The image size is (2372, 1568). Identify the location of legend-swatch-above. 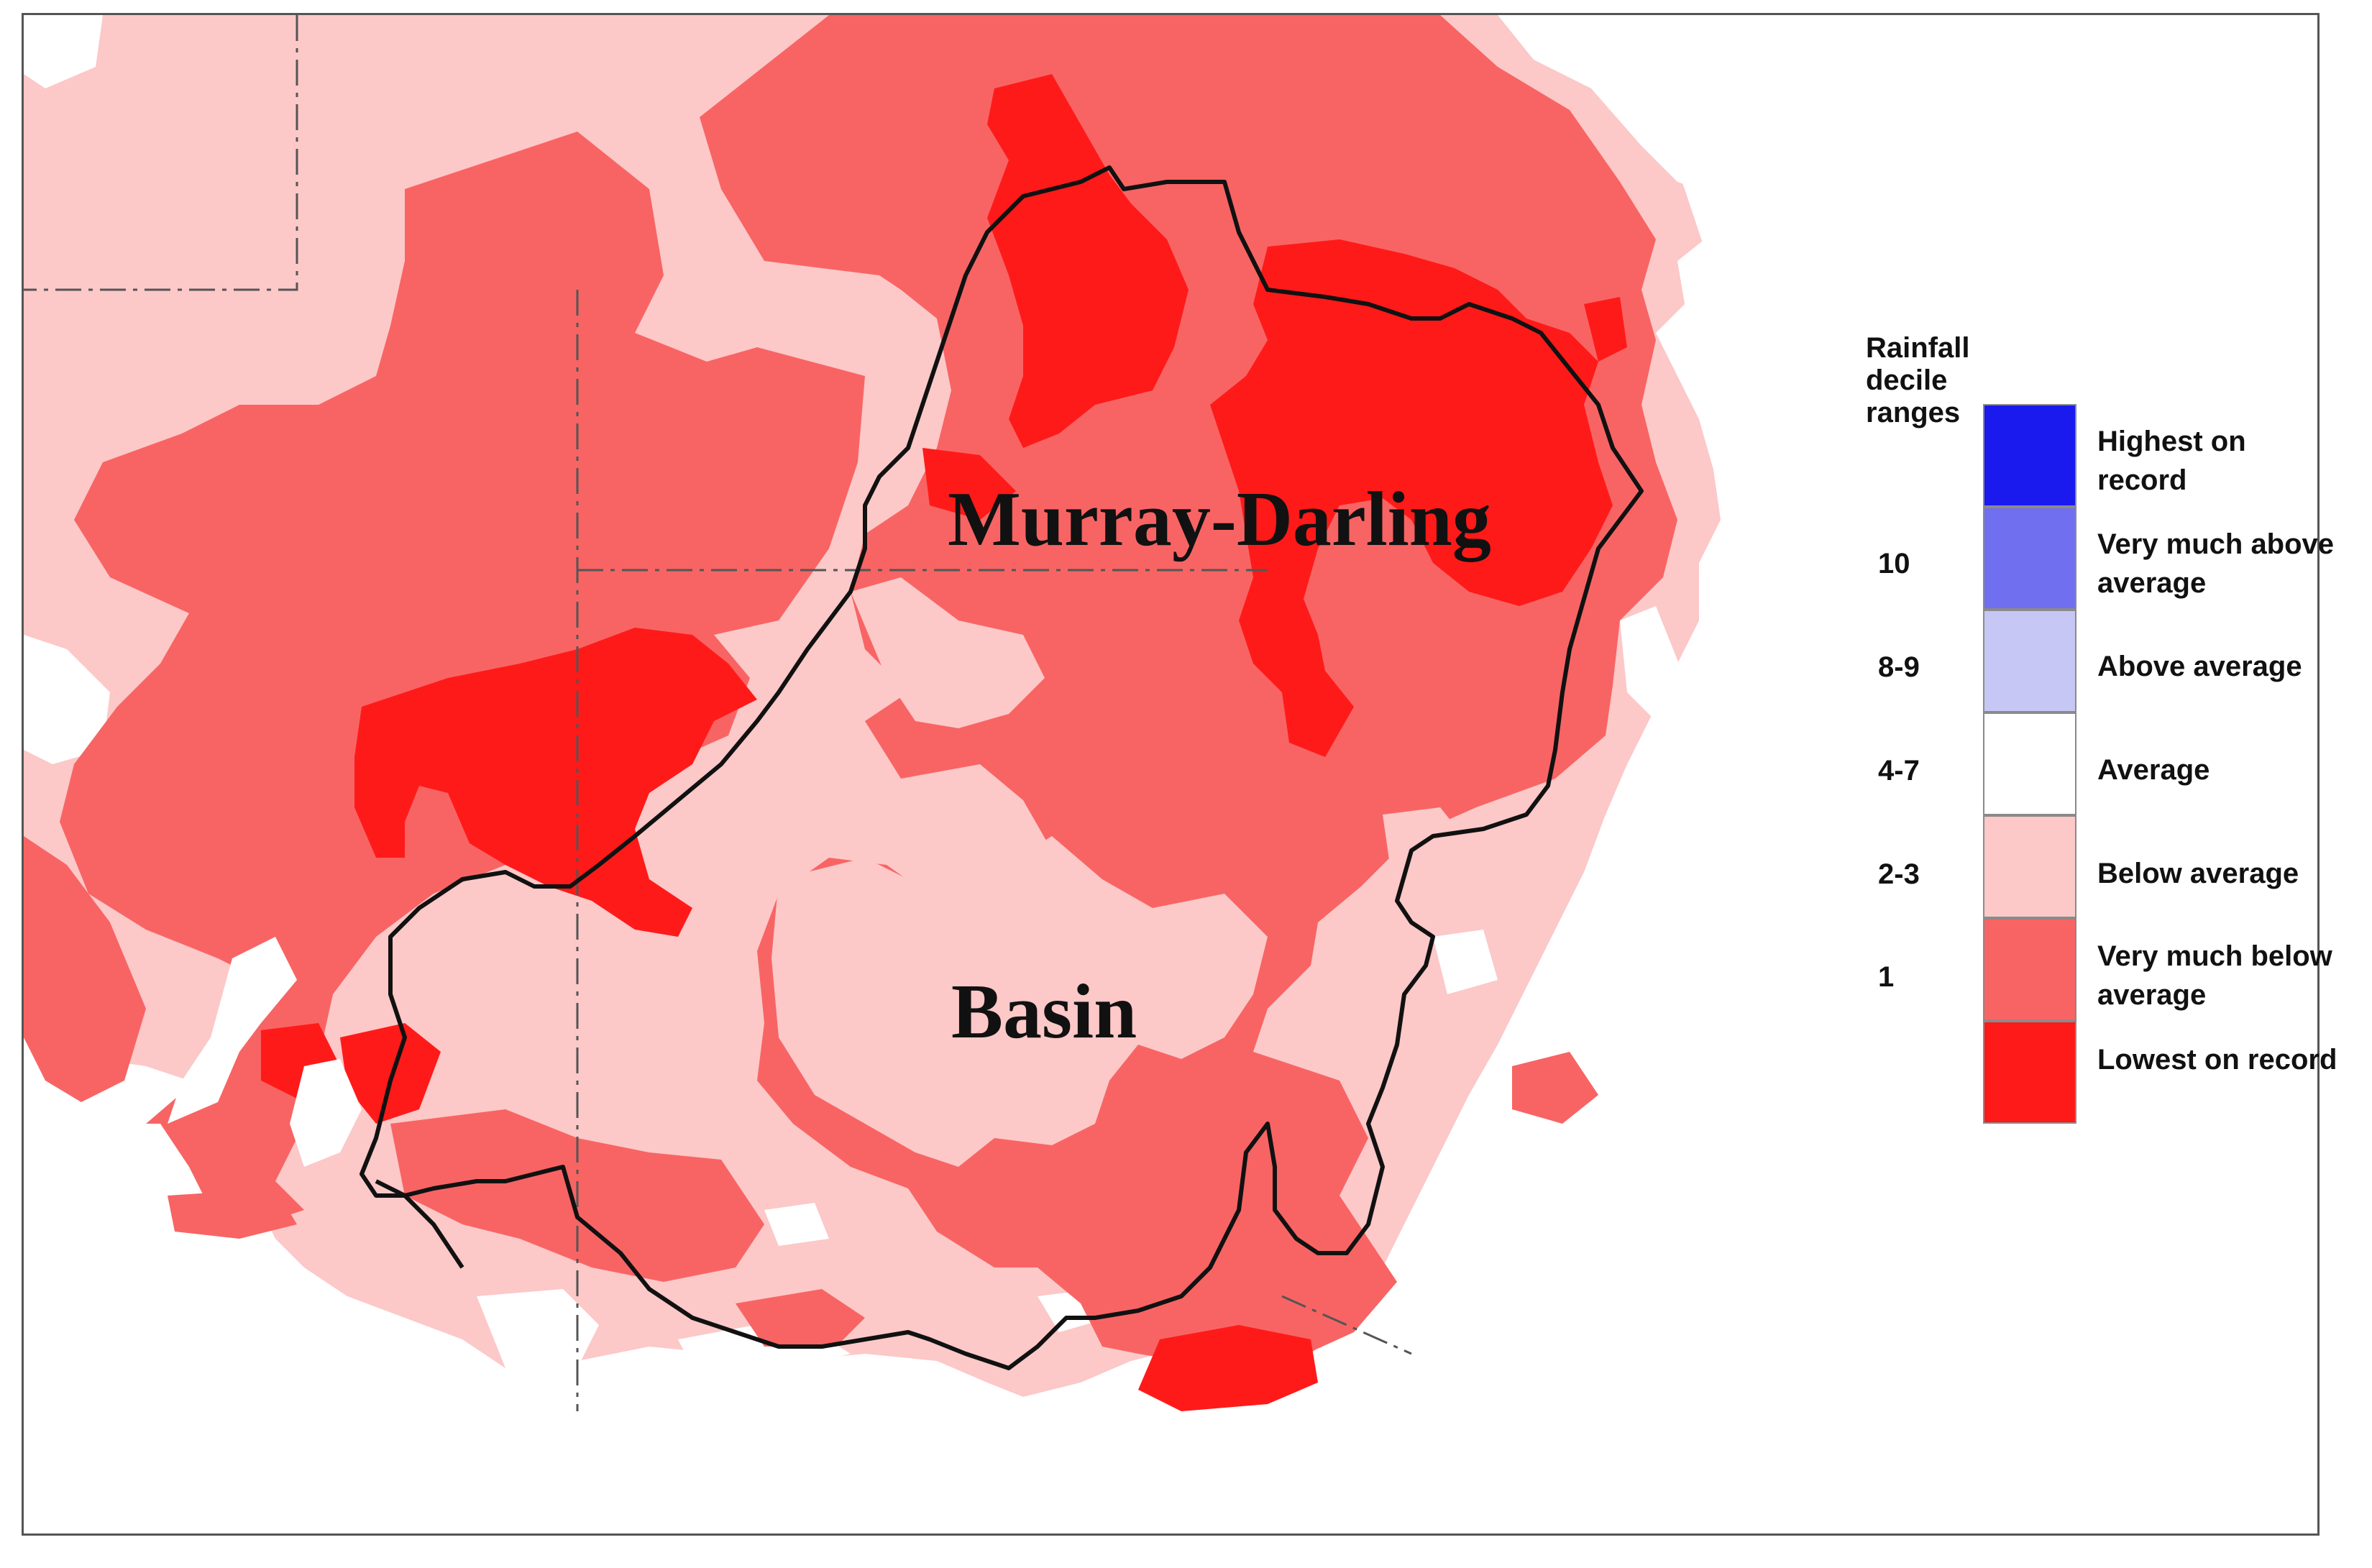
(2030, 661).